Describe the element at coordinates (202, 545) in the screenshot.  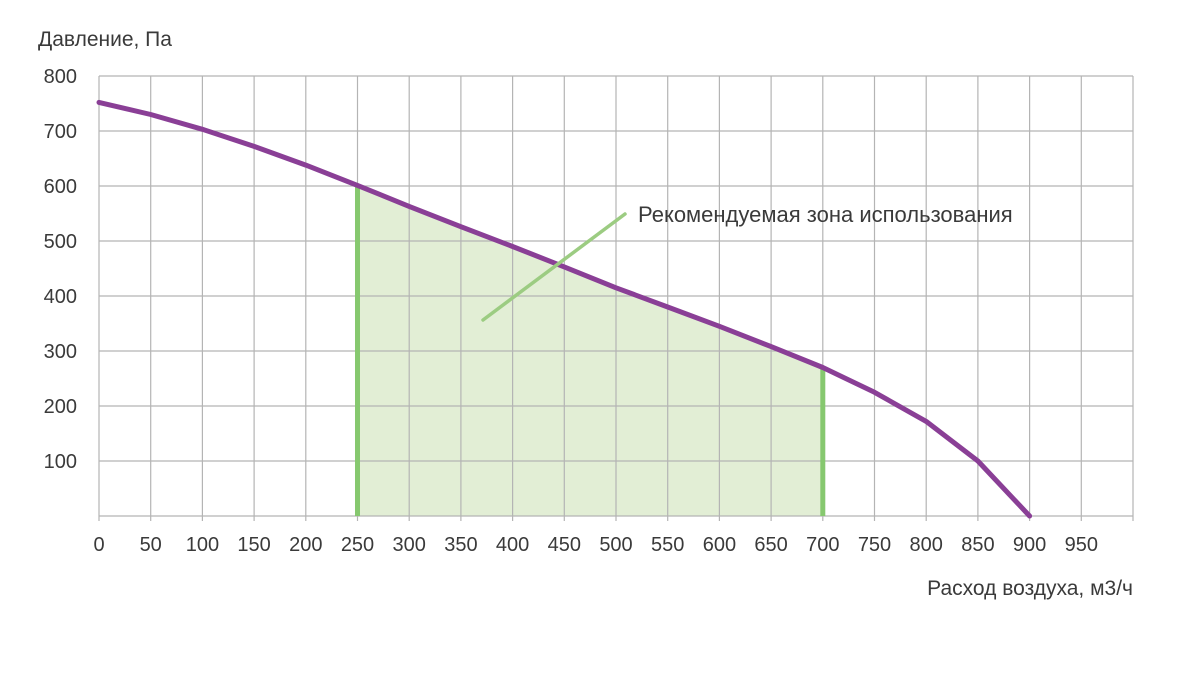
I see `x-tick-label: 100` at that location.